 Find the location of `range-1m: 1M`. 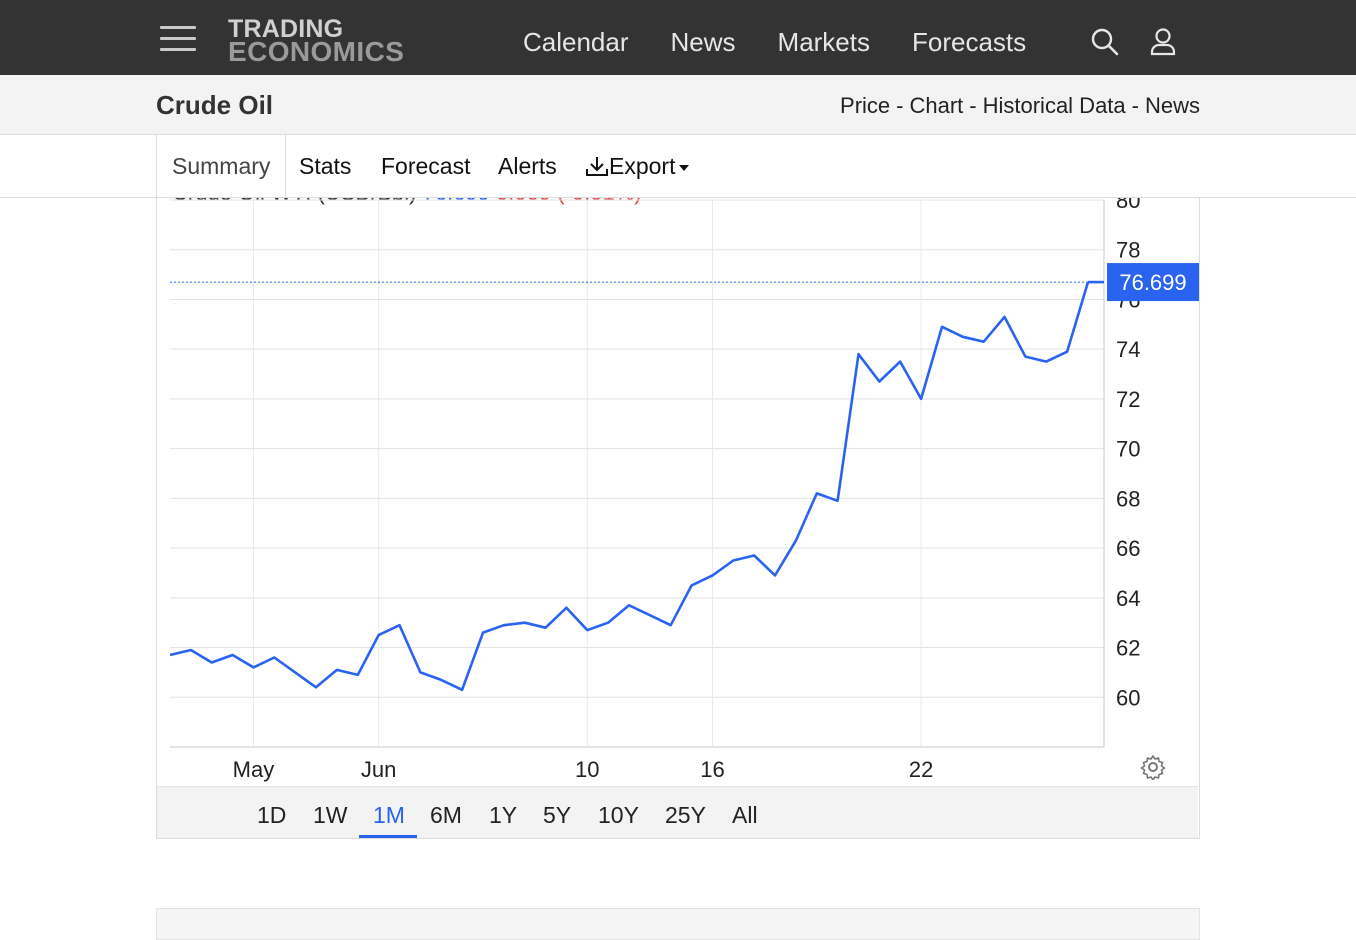

range-1m: 1M is located at coordinates (389, 815).